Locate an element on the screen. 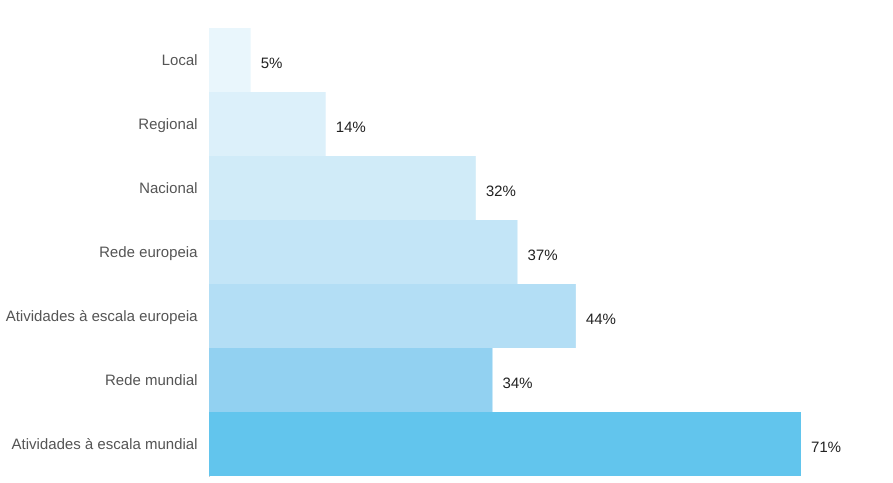 The height and width of the screenshot is (483, 893). data-label: 44% is located at coordinates (601, 319).